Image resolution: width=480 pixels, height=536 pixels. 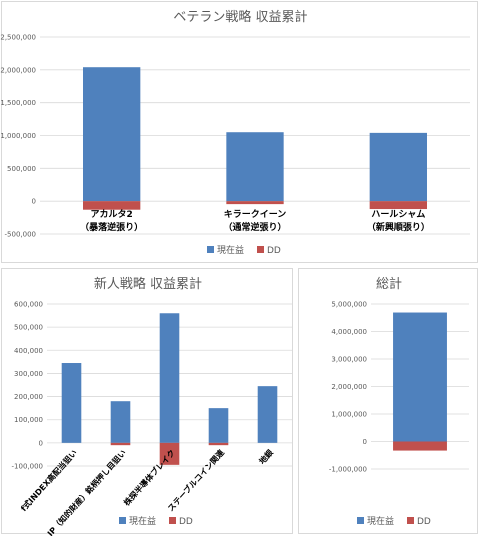 What do you see at coordinates (148, 284) in the screenshot?
I see `chart-title: 新人戦略 収益累計` at bounding box center [148, 284].